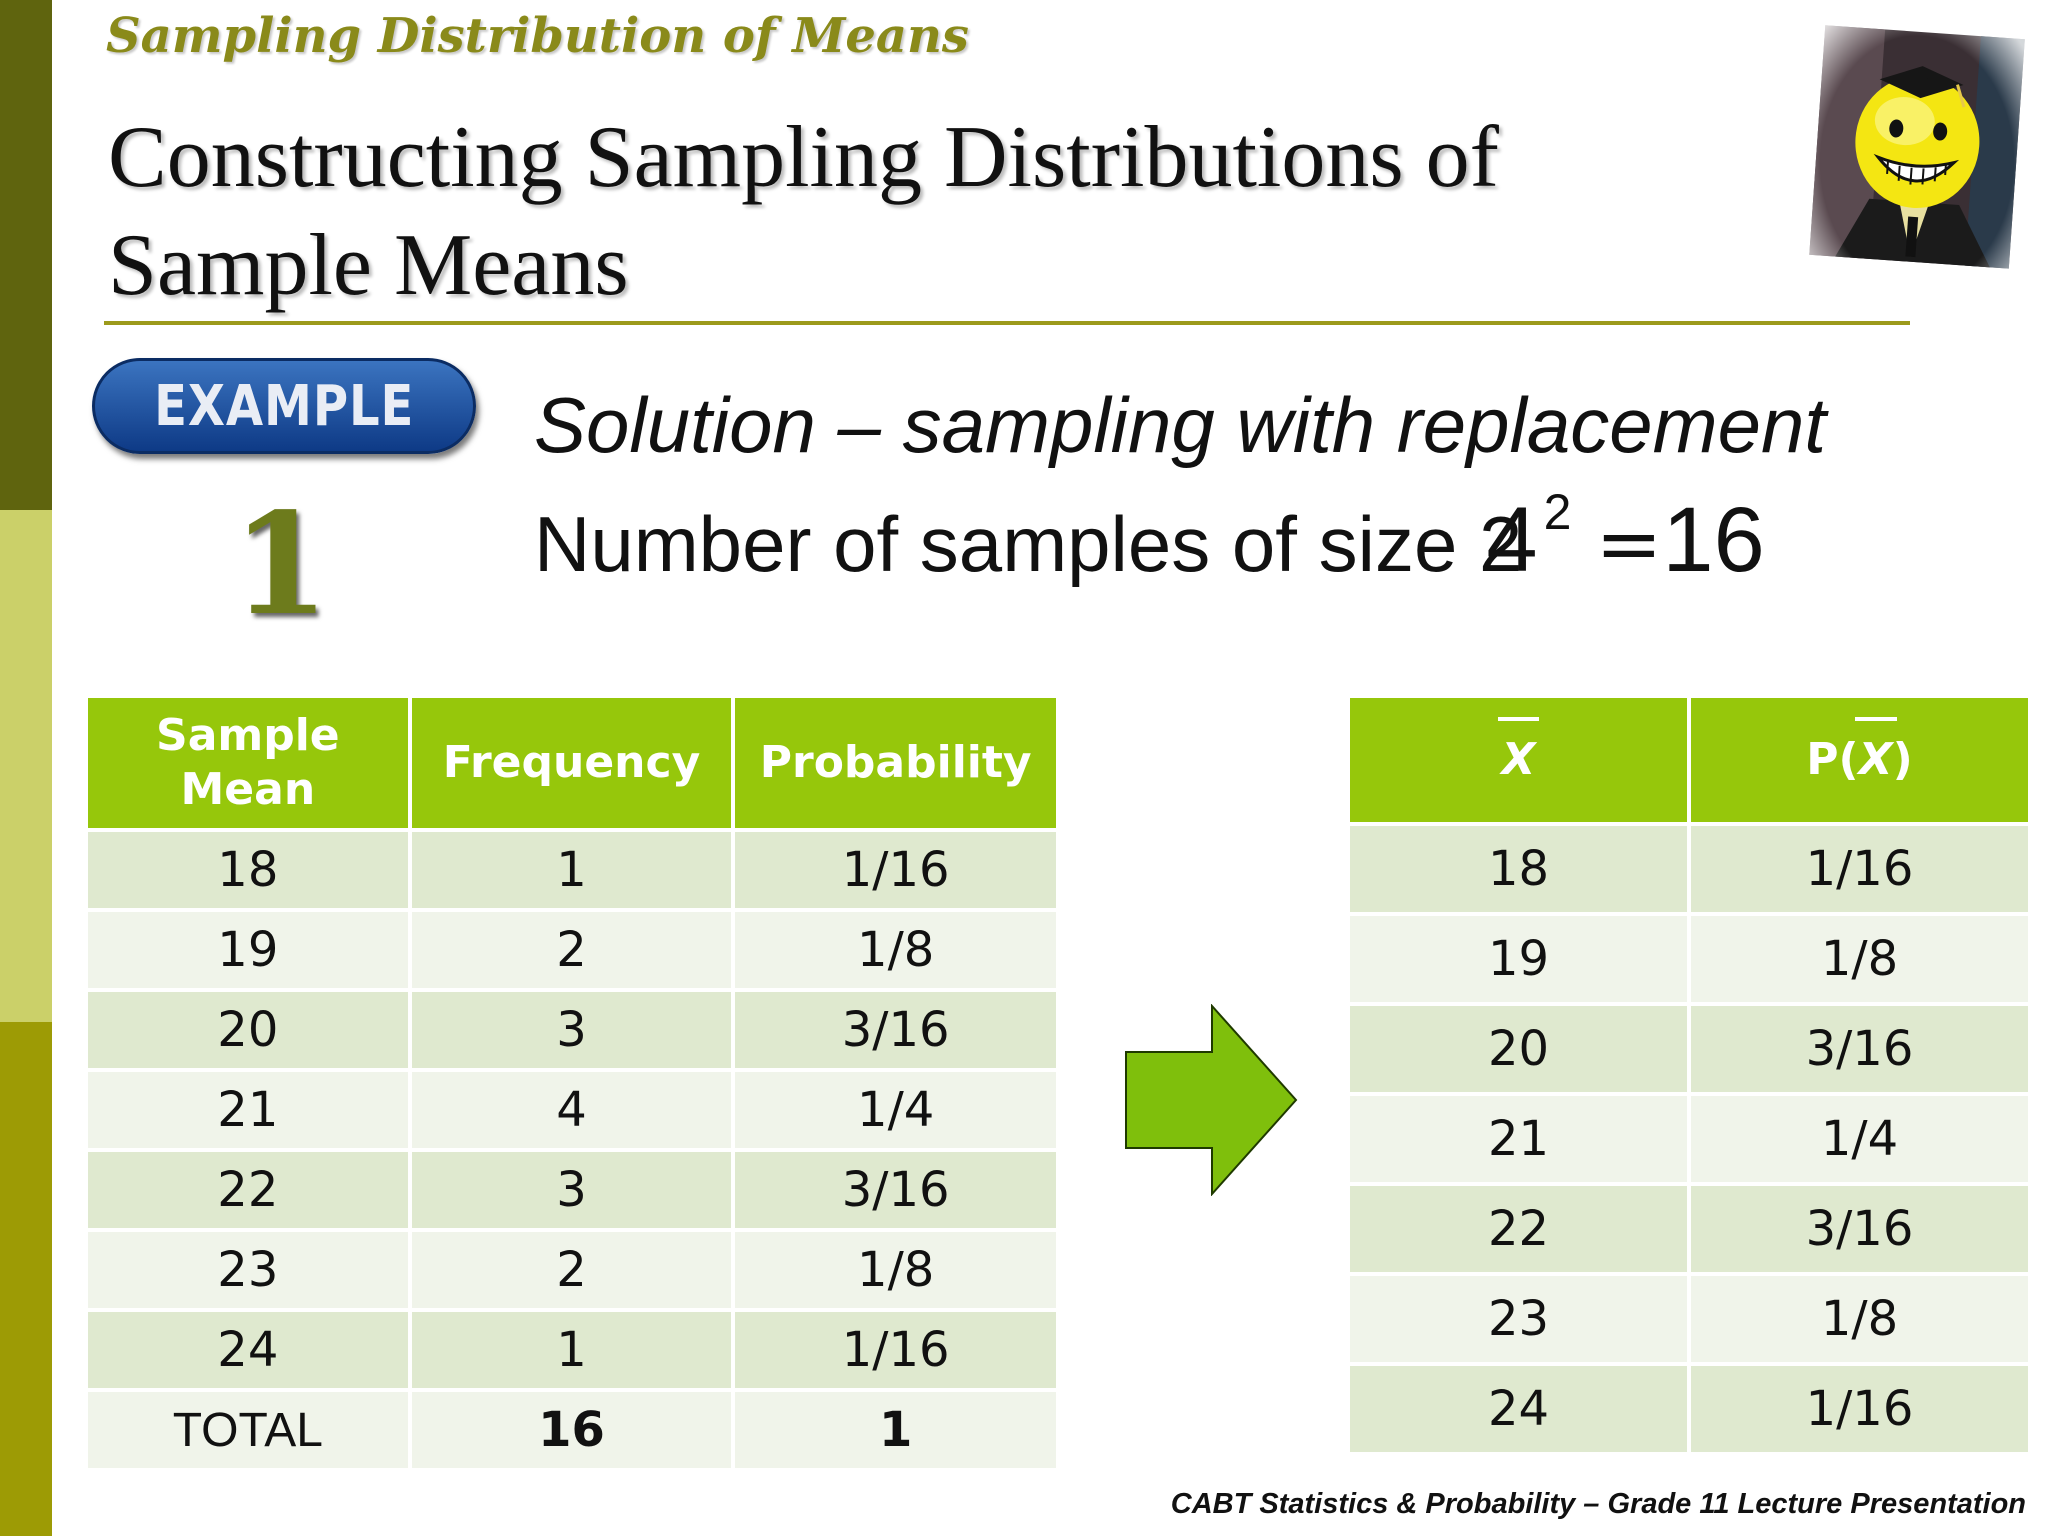  What do you see at coordinates (1518, 751) in the screenshot?
I see `x-bar-symbol: X` at bounding box center [1518, 751].